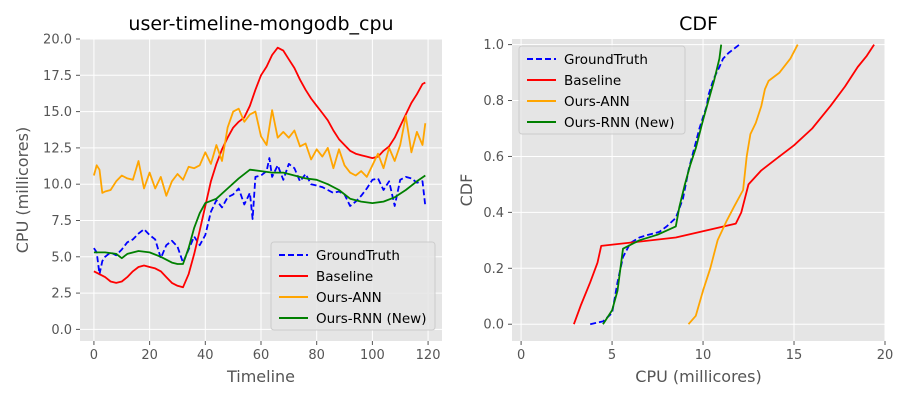 The width and height of the screenshot is (900, 400). I want to click on y-tick-label: 1.0, so click(493, 45).